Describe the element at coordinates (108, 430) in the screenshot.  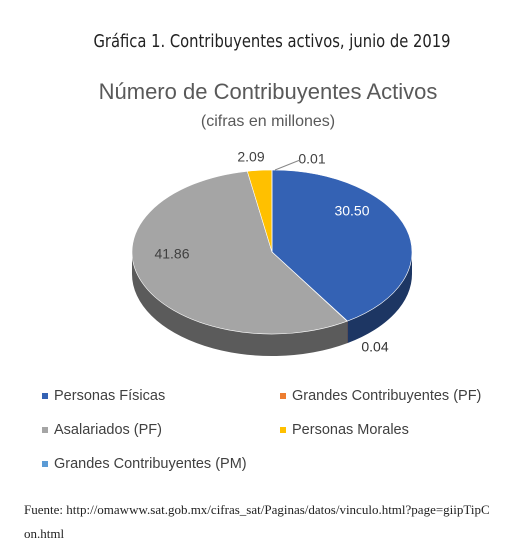
I see `legend-label: Asalariados (PF)` at that location.